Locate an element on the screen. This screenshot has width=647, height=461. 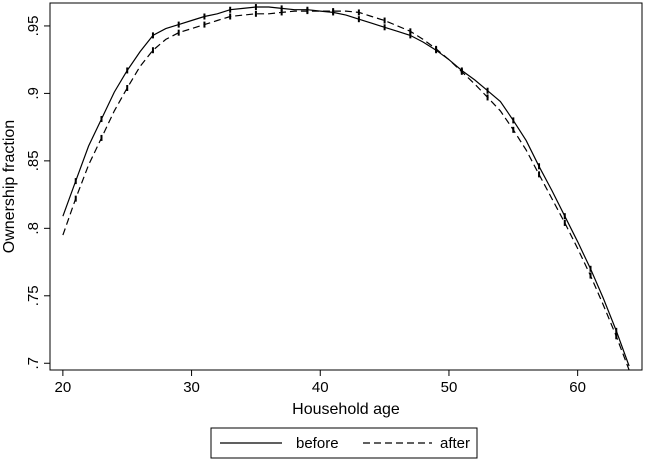
x-tick-label: 30 is located at coordinates (191, 387).